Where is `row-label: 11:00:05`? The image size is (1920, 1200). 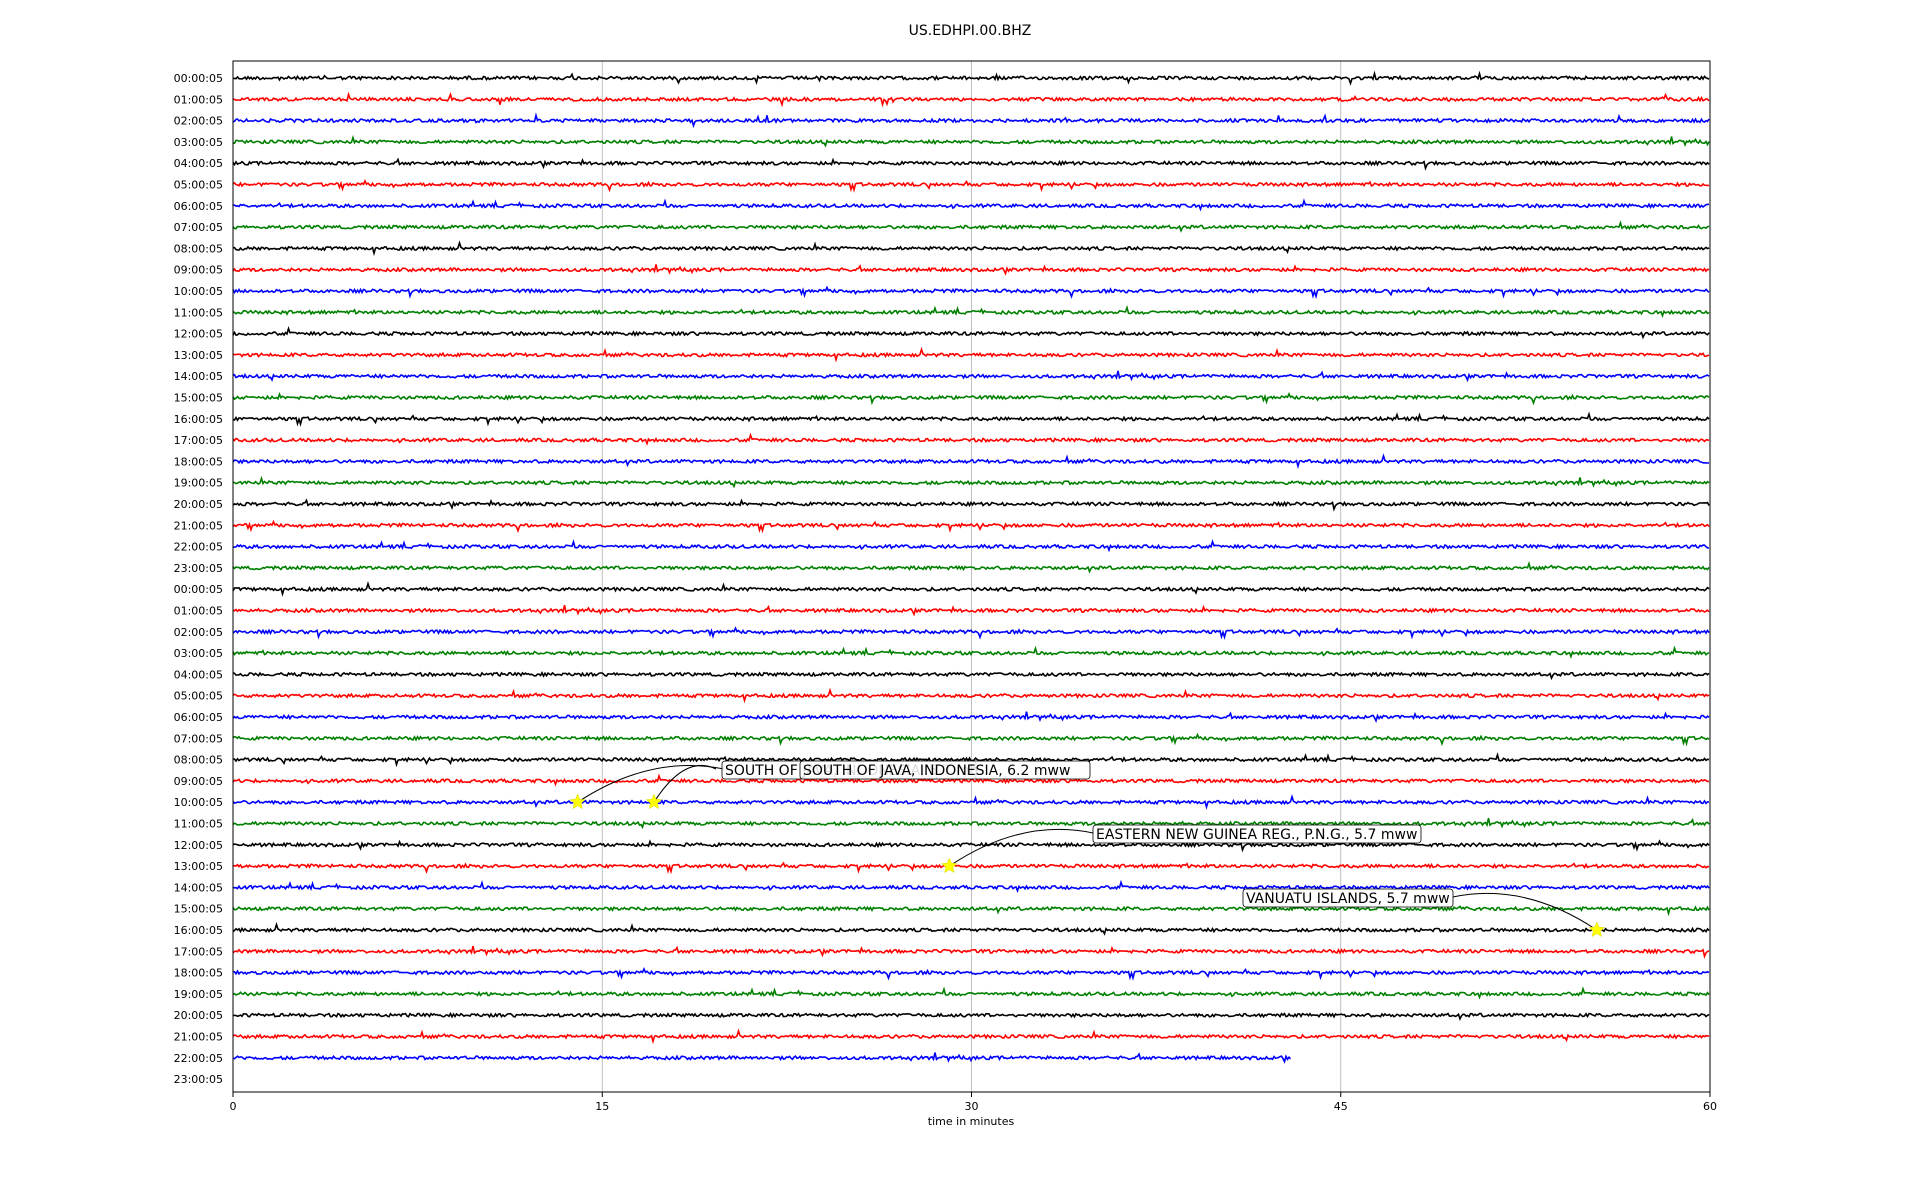
row-label: 11:00:05 is located at coordinates (198, 824).